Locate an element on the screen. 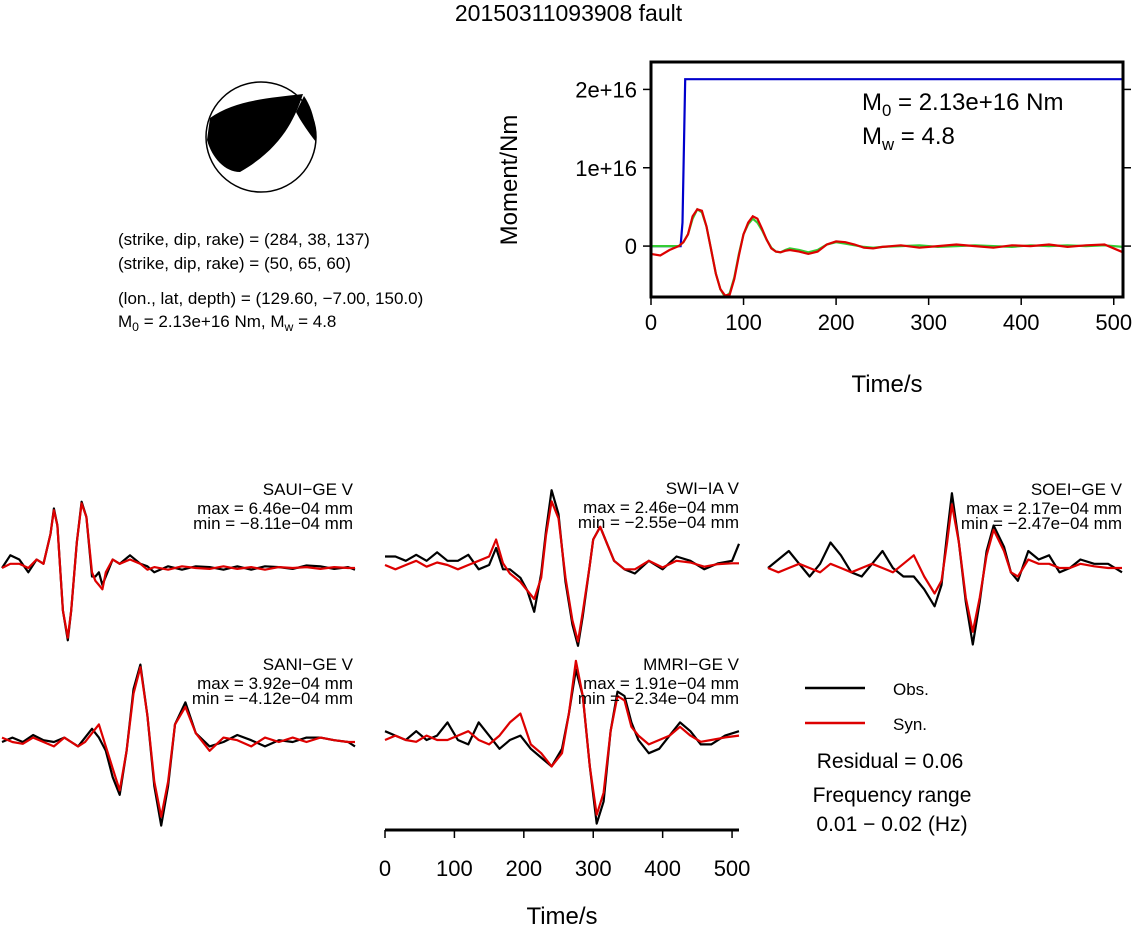 The image size is (1137, 926). figure-title: 20150311093908 fault is located at coordinates (568, 13).